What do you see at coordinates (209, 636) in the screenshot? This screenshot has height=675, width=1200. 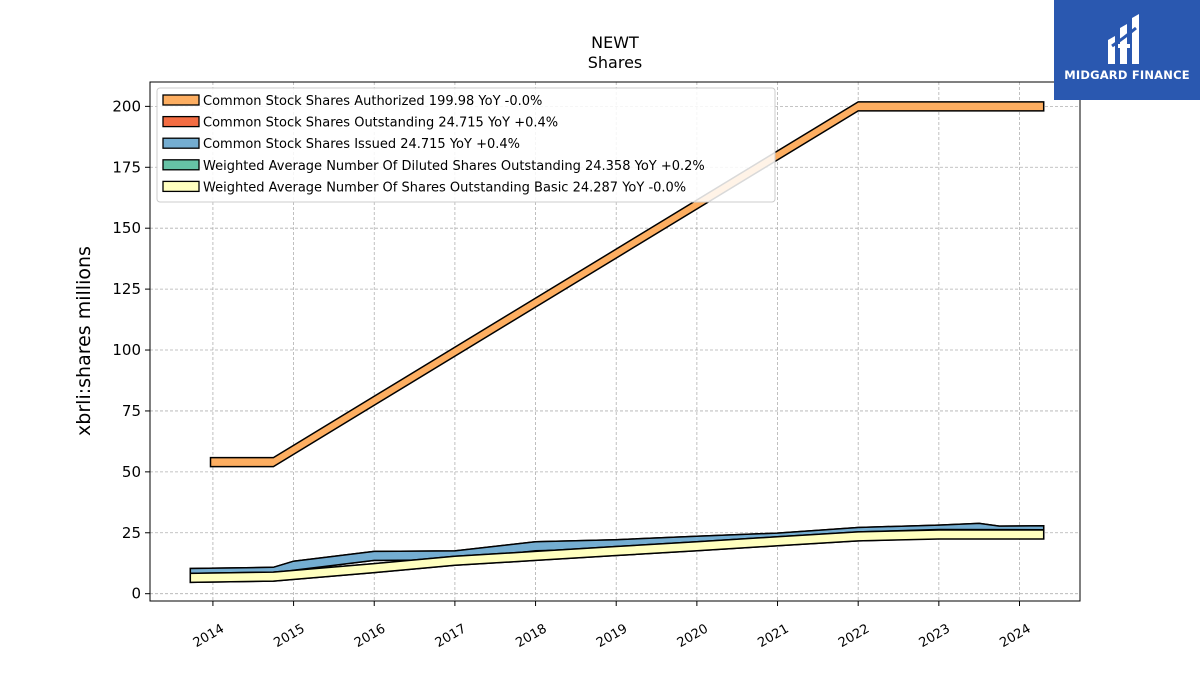 I see `x-tick-label: 2014` at bounding box center [209, 636].